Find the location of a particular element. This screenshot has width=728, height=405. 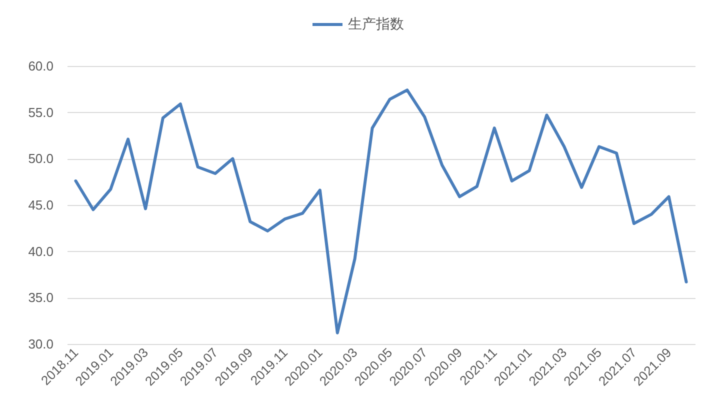

y-tick-label: 40.0 is located at coordinates (41, 251).